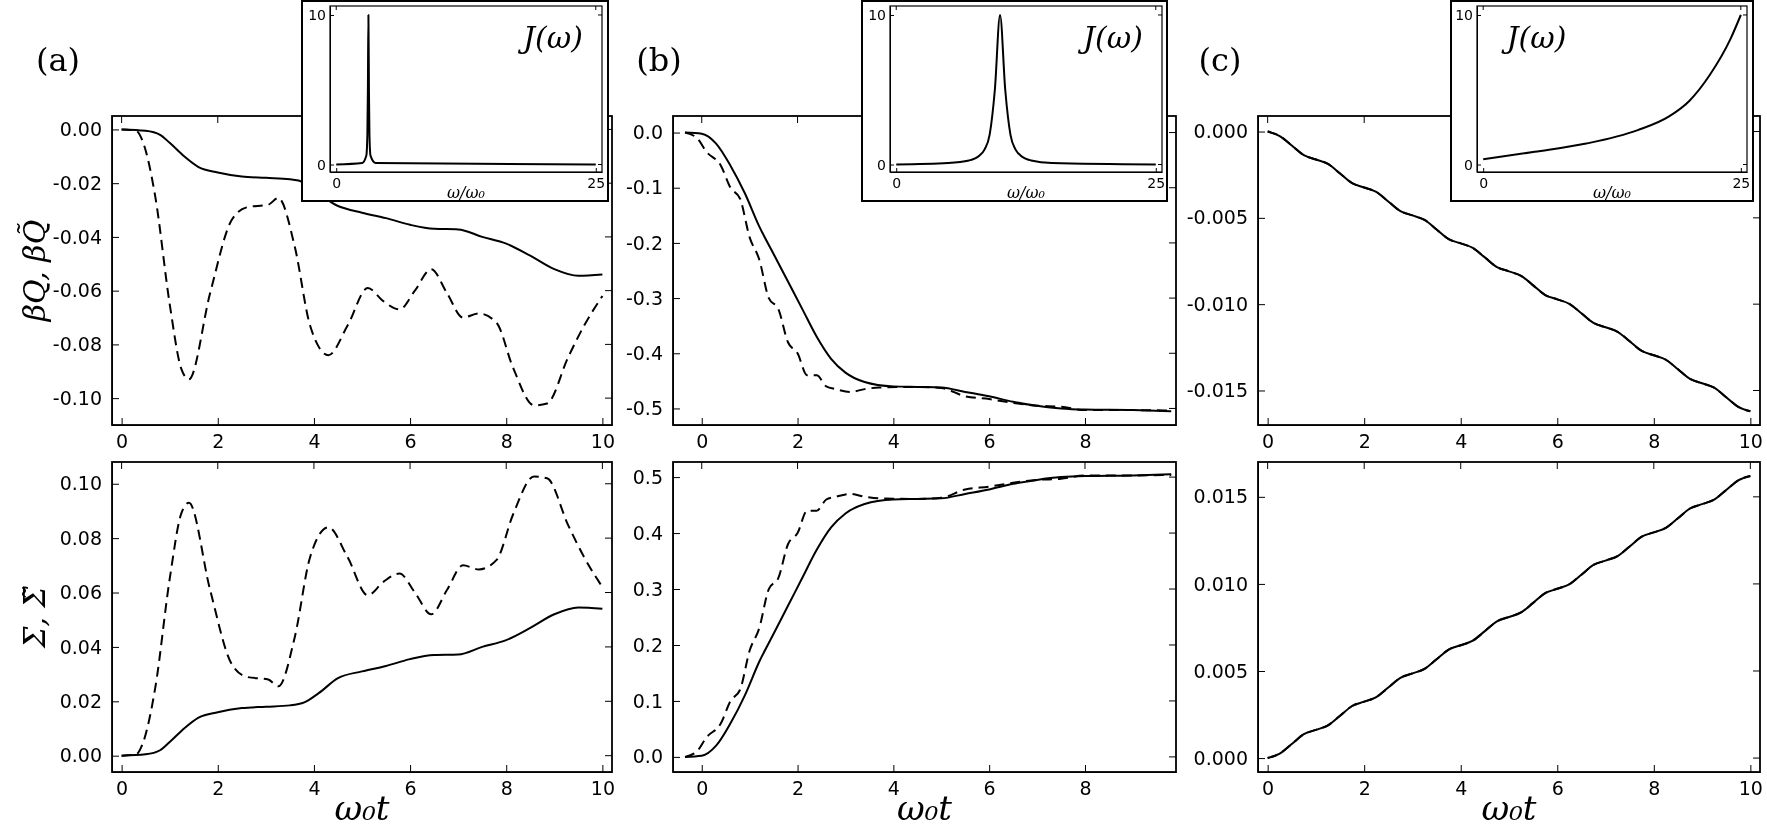 The image size is (1767, 826). What do you see at coordinates (80, 646) in the screenshot?
I see `y-tick-label: 0.04` at bounding box center [80, 646].